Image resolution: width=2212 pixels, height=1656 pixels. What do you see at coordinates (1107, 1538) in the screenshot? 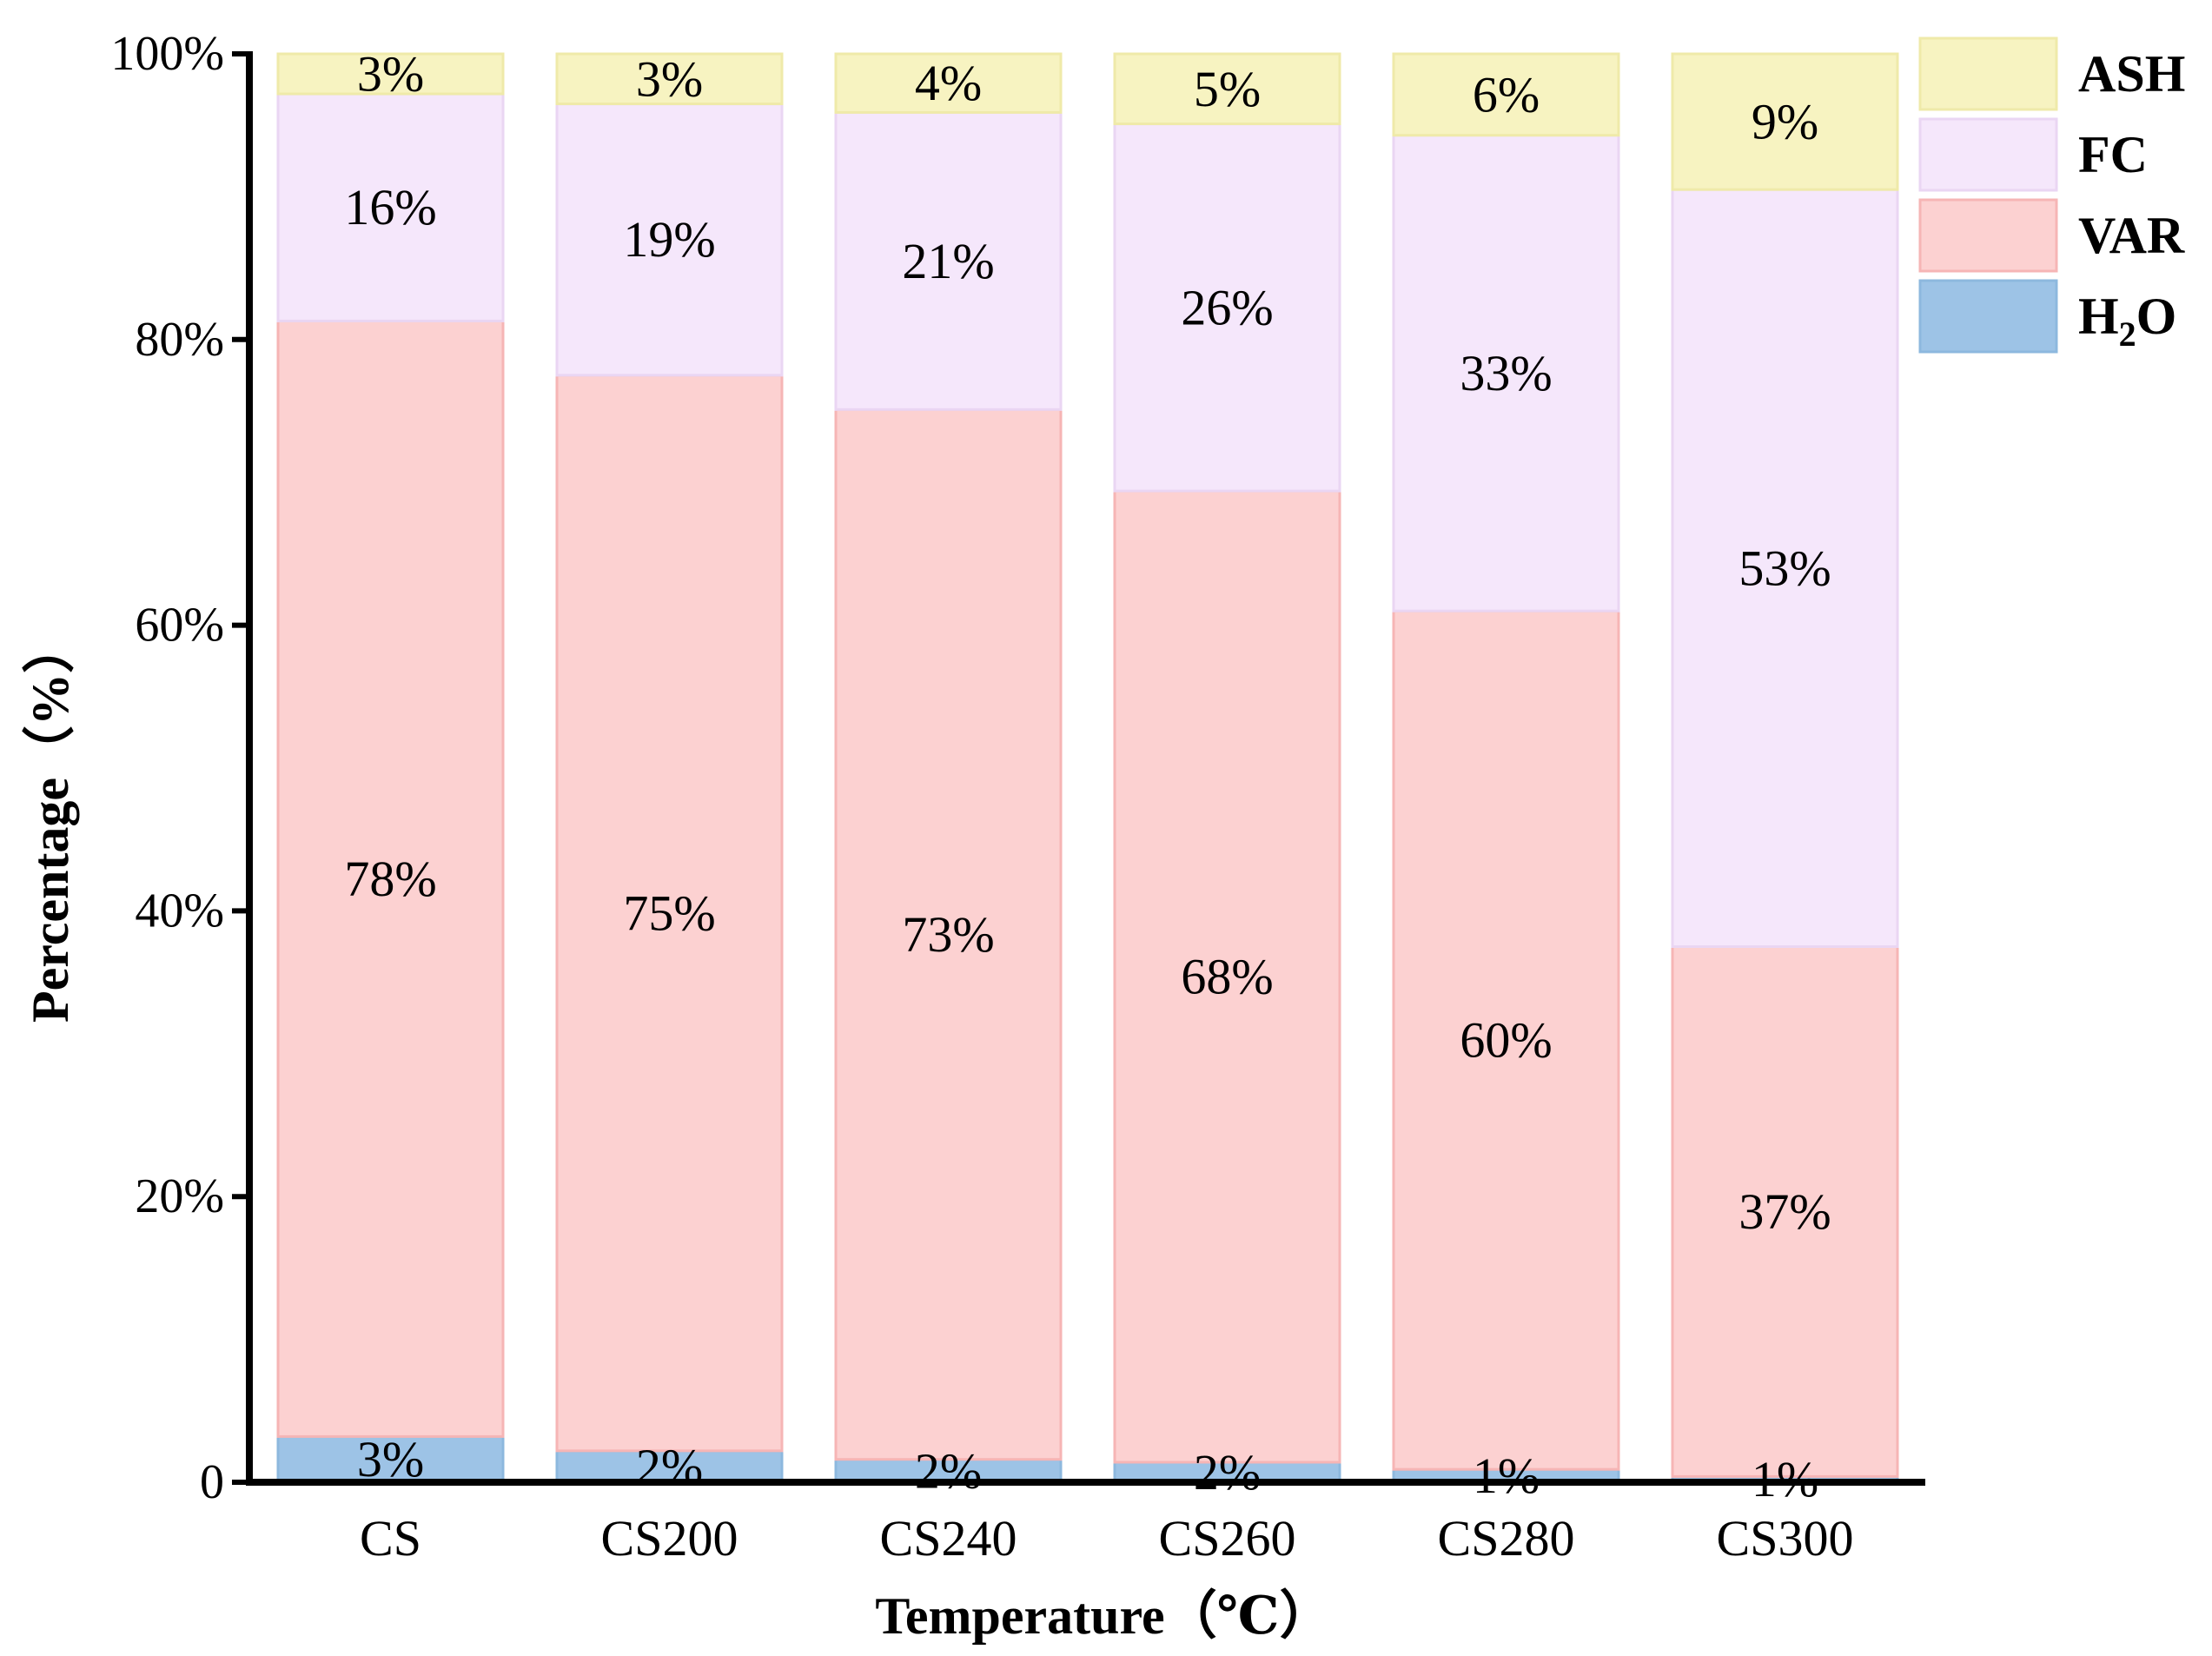
I see `x-ticks-layer: CS CS200 CS240 CS260 CS280 CS300` at bounding box center [1107, 1538].